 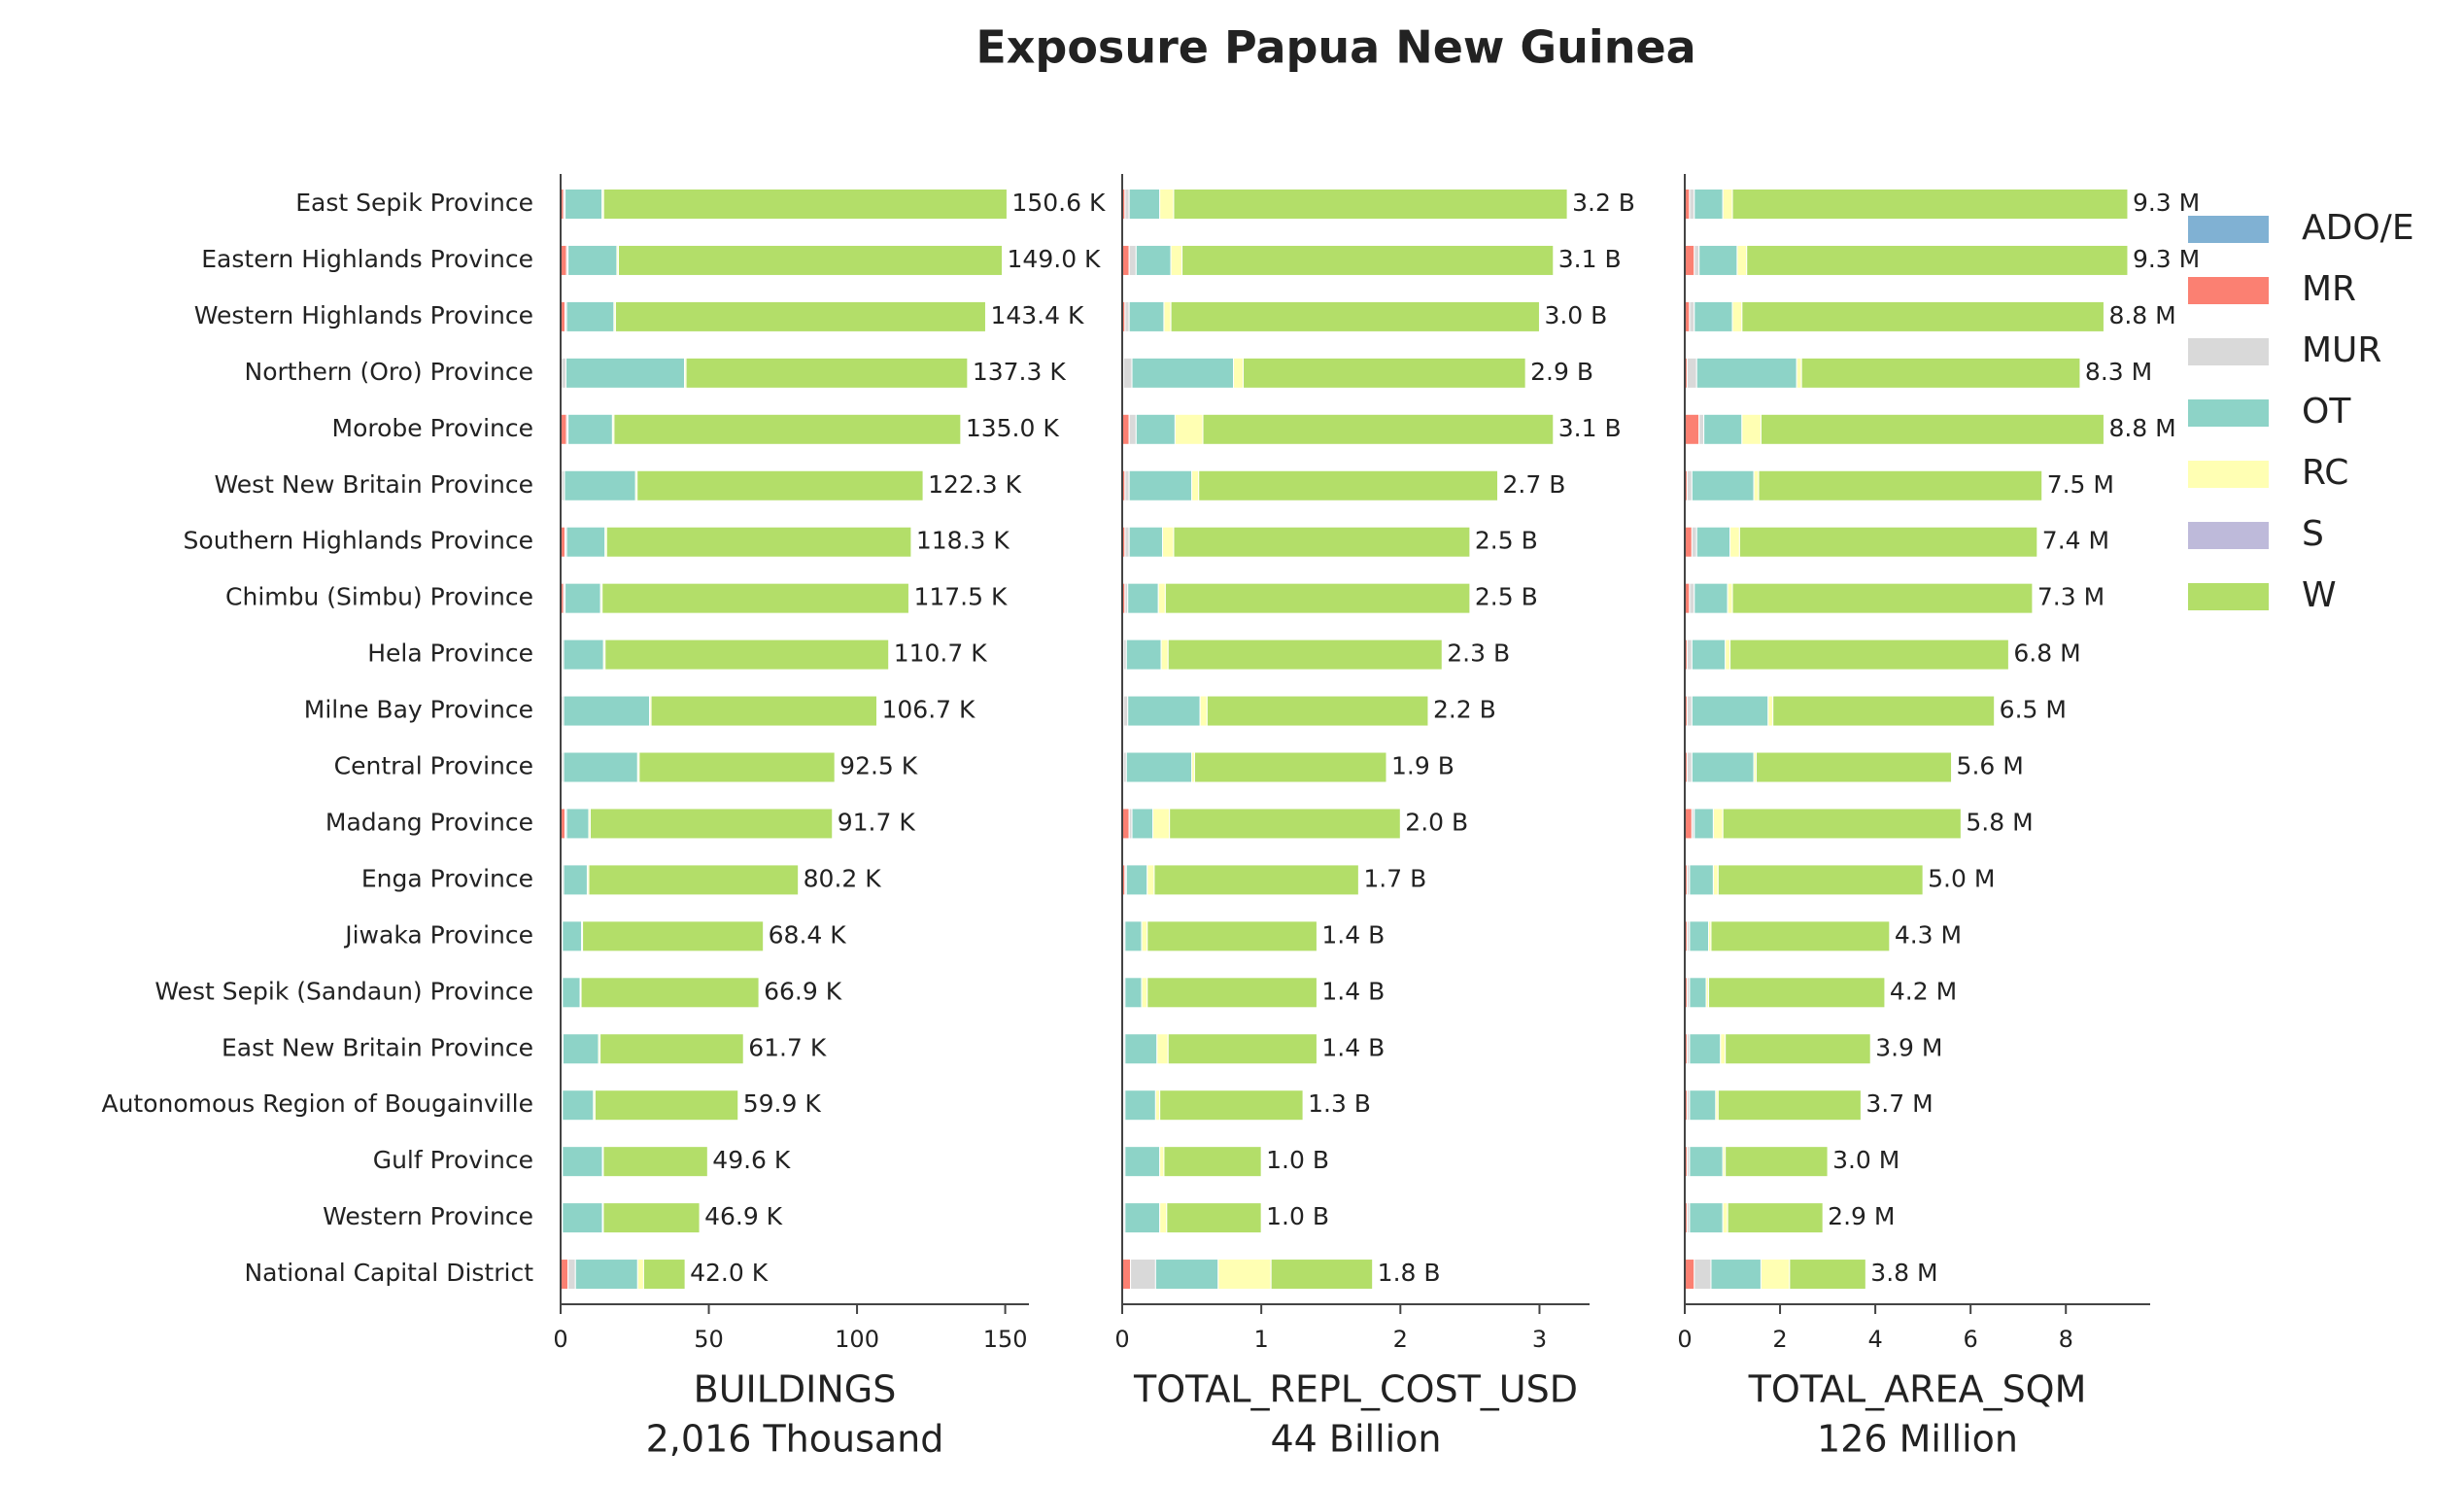 What do you see at coordinates (803, 991) in the screenshot?
I see `value-label: 66.9 K` at bounding box center [803, 991].